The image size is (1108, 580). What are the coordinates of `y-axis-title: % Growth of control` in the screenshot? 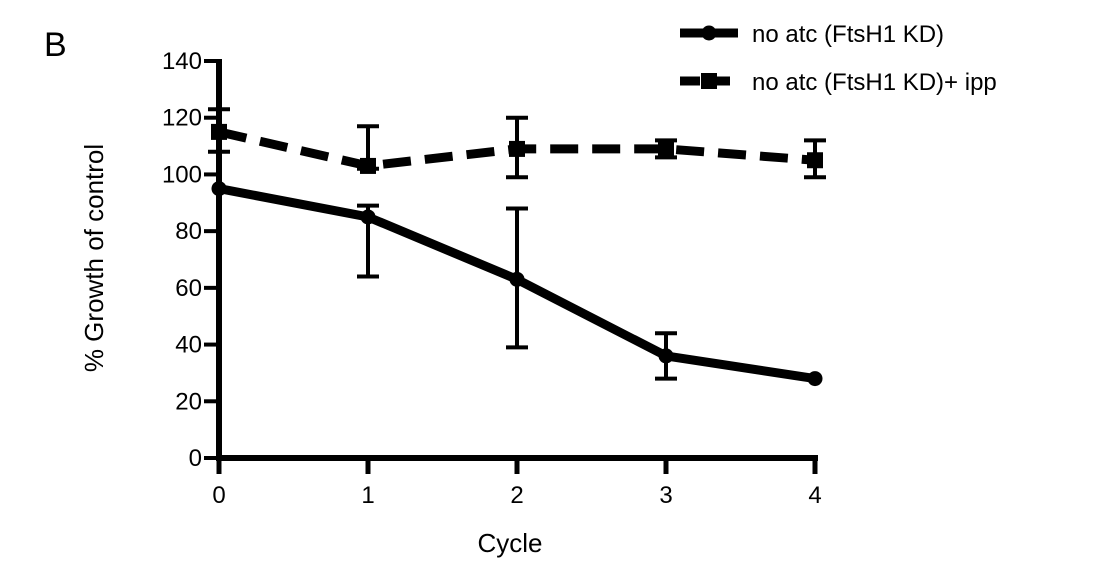 It's located at (94, 258).